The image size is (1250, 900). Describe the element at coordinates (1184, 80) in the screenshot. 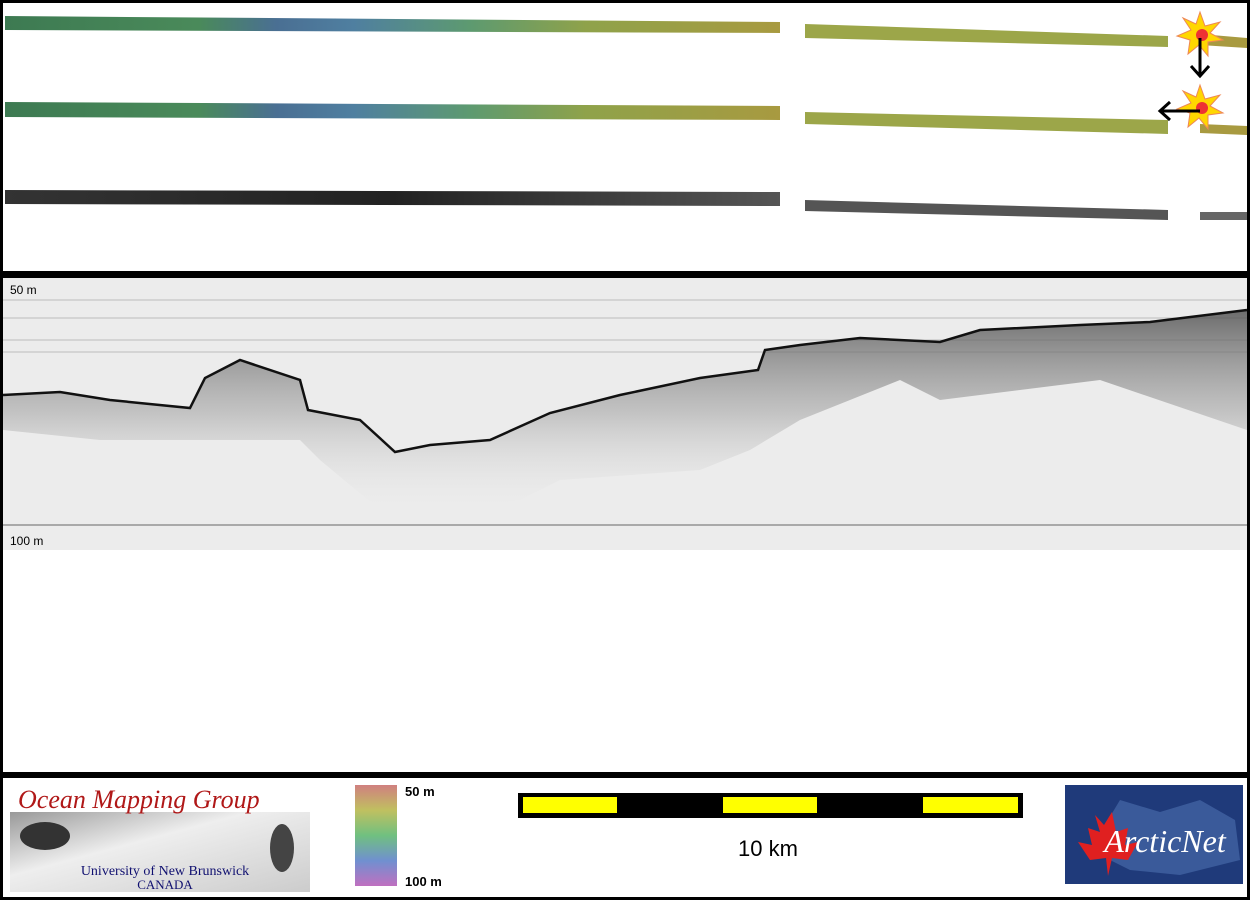

I see `direction-arrow` at that location.